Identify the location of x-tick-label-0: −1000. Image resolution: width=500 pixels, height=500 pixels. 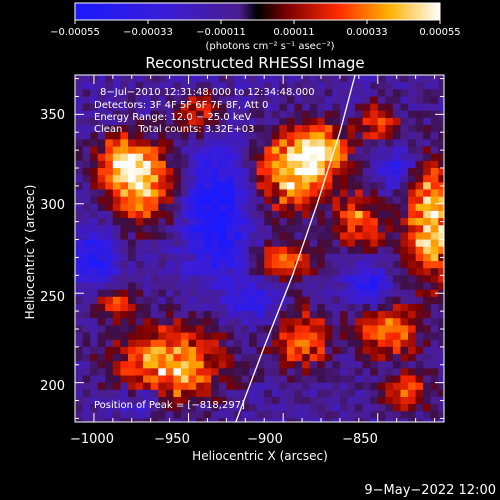
(92, 439).